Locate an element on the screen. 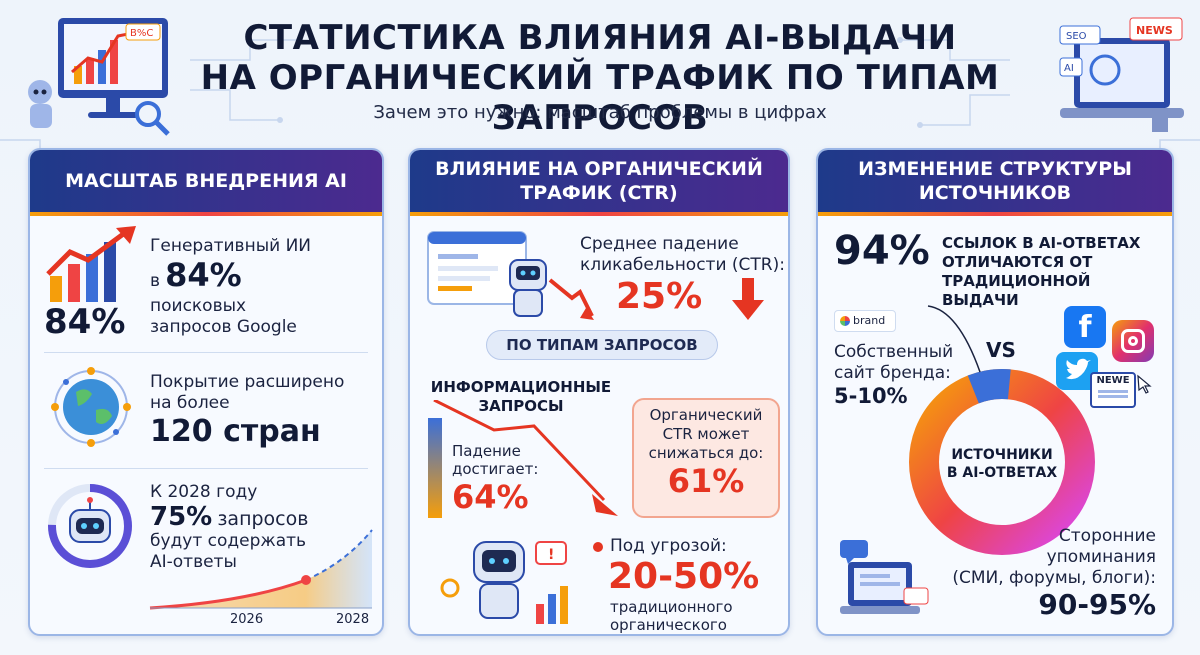 This screenshot has width=1200, height=655. stat1-value-row: в 84% is located at coordinates (196, 275).